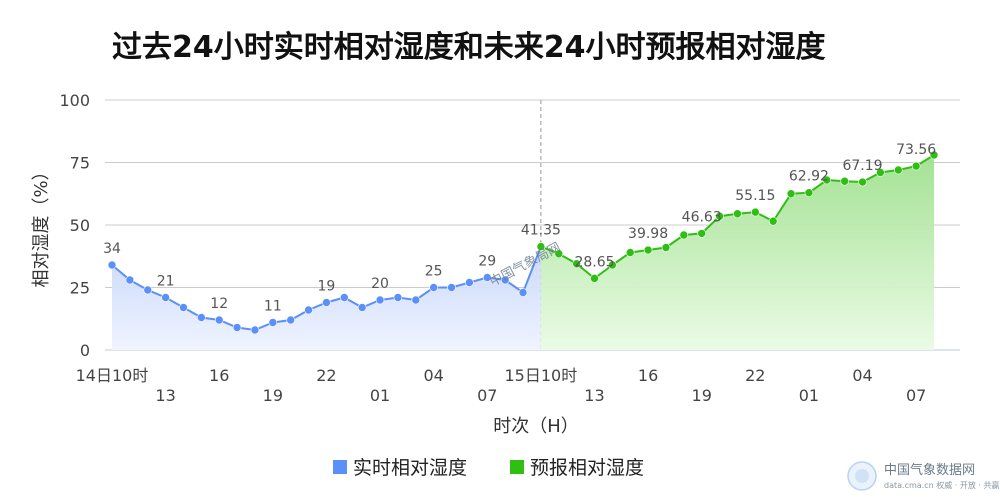 This screenshot has width=1000, height=500. I want to click on data-label: 29, so click(487, 262).